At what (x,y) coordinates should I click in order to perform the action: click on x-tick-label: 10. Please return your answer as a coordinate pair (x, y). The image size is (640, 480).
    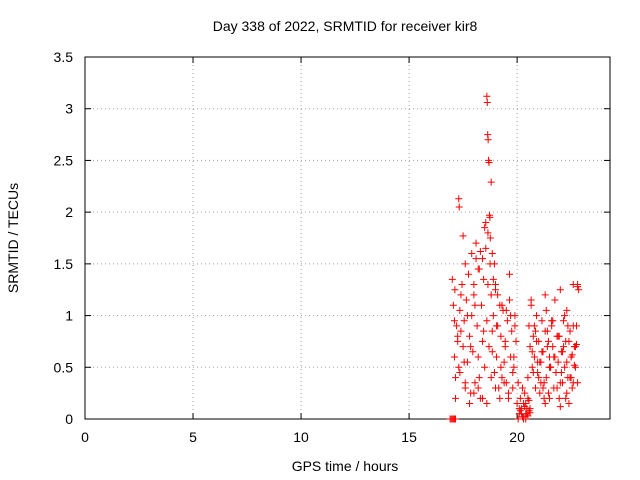
    Looking at the image, I should click on (301, 437).